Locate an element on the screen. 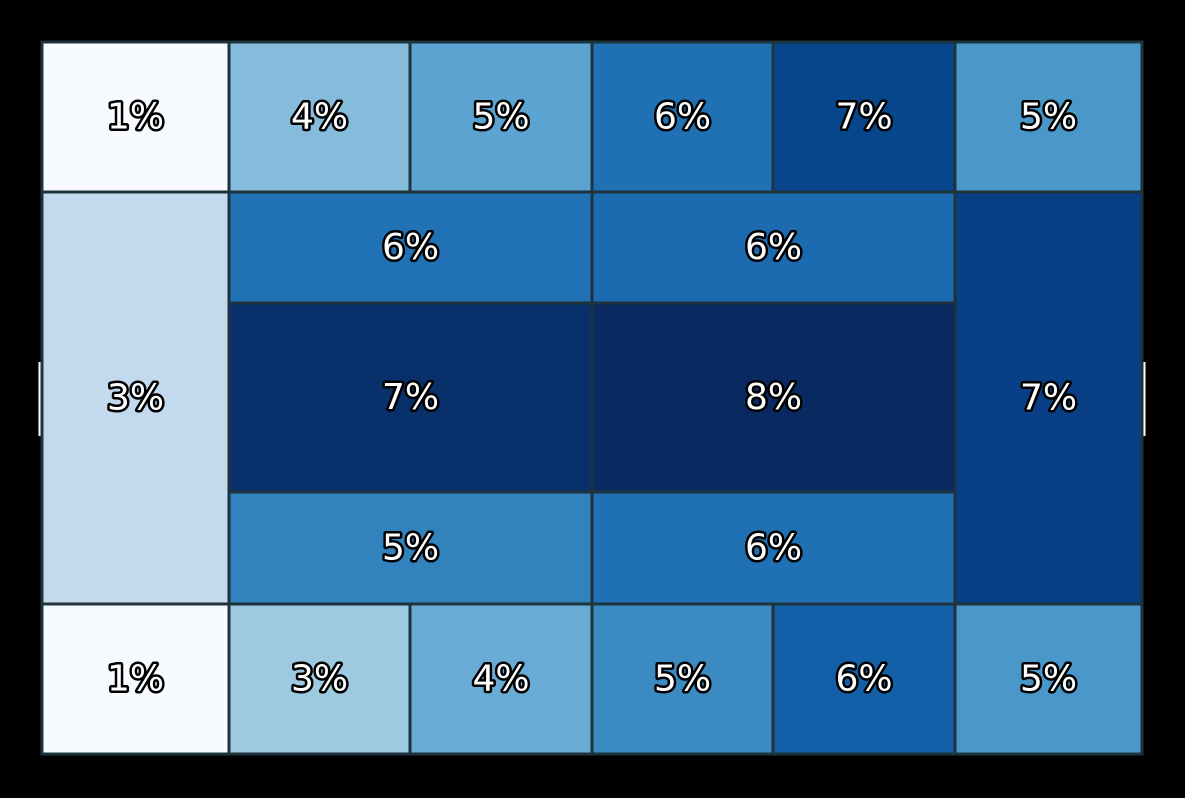 The height and width of the screenshot is (798, 1185). heatmap-cell-label-c-lower-right: 6% is located at coordinates (773, 548).